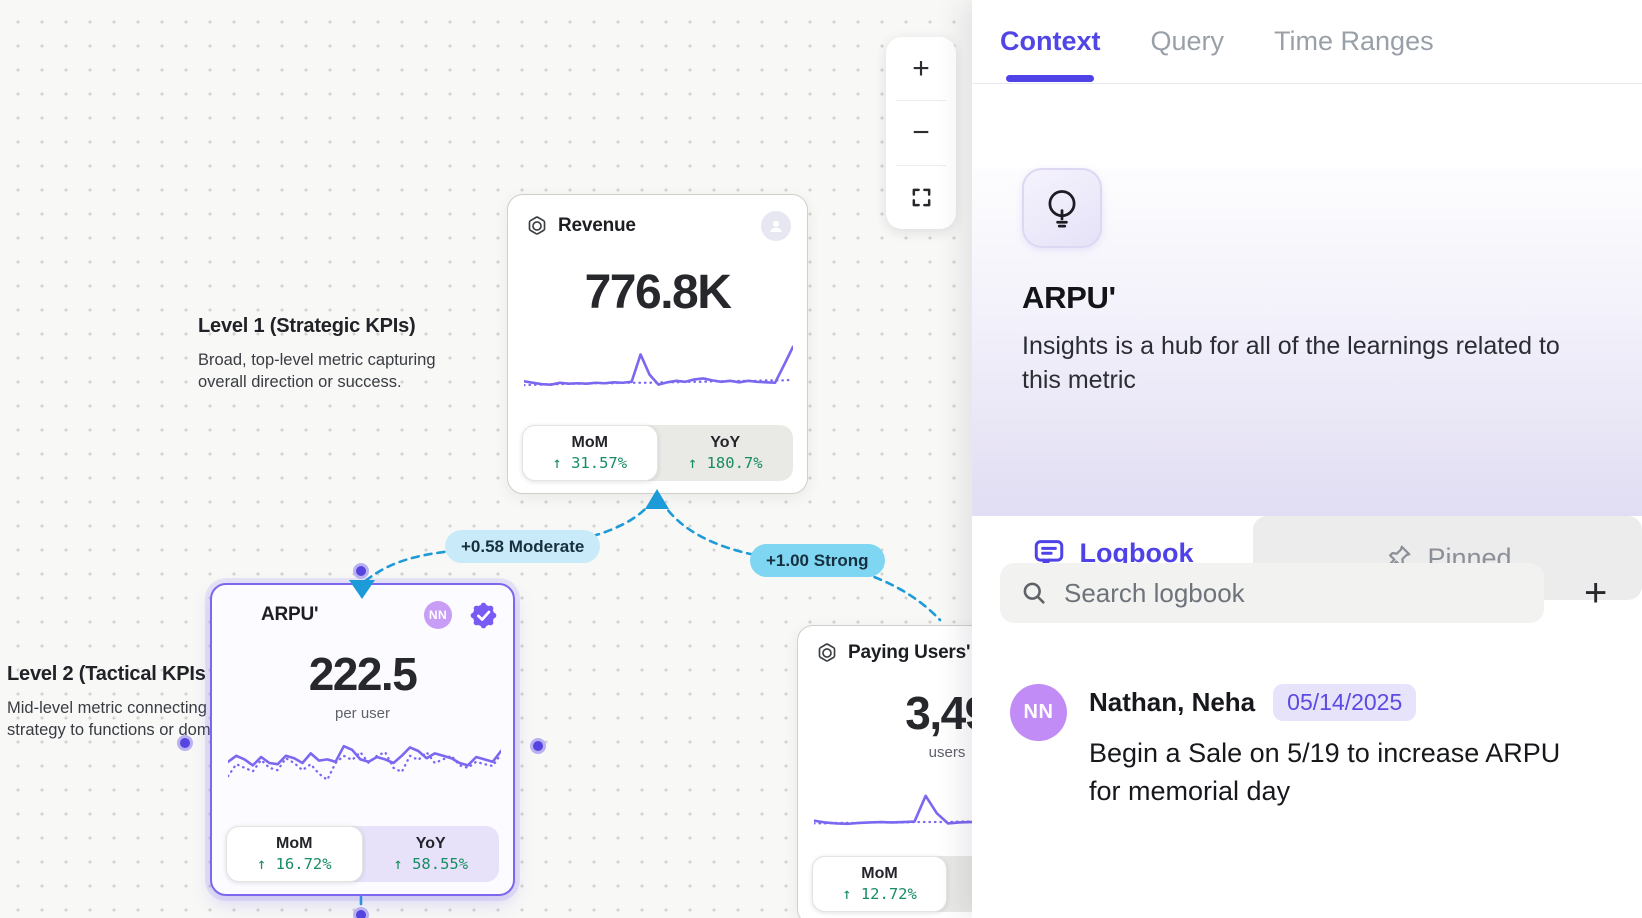 Image resolution: width=1642 pixels, height=918 pixels. What do you see at coordinates (523, 546) in the screenshot?
I see `edge-label-moderate: +0.58 Moderate` at bounding box center [523, 546].